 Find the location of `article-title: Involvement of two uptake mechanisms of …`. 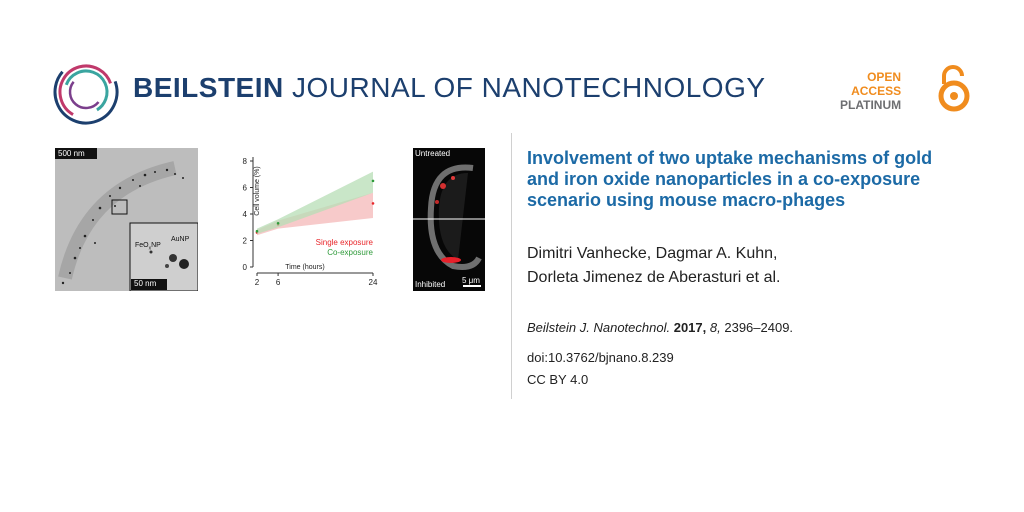

article-title: Involvement of two uptake mechanisms of … is located at coordinates (730, 179).